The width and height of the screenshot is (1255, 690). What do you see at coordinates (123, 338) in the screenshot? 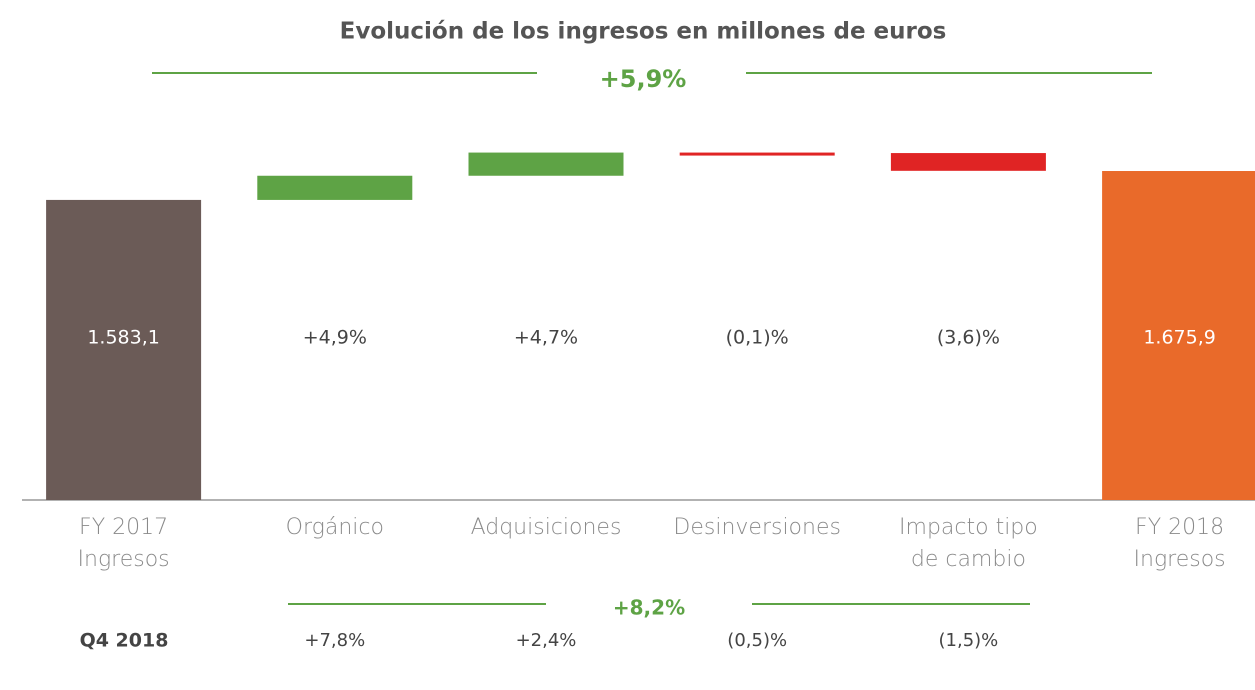
I see `total-label: 1.583,1` at bounding box center [123, 338].